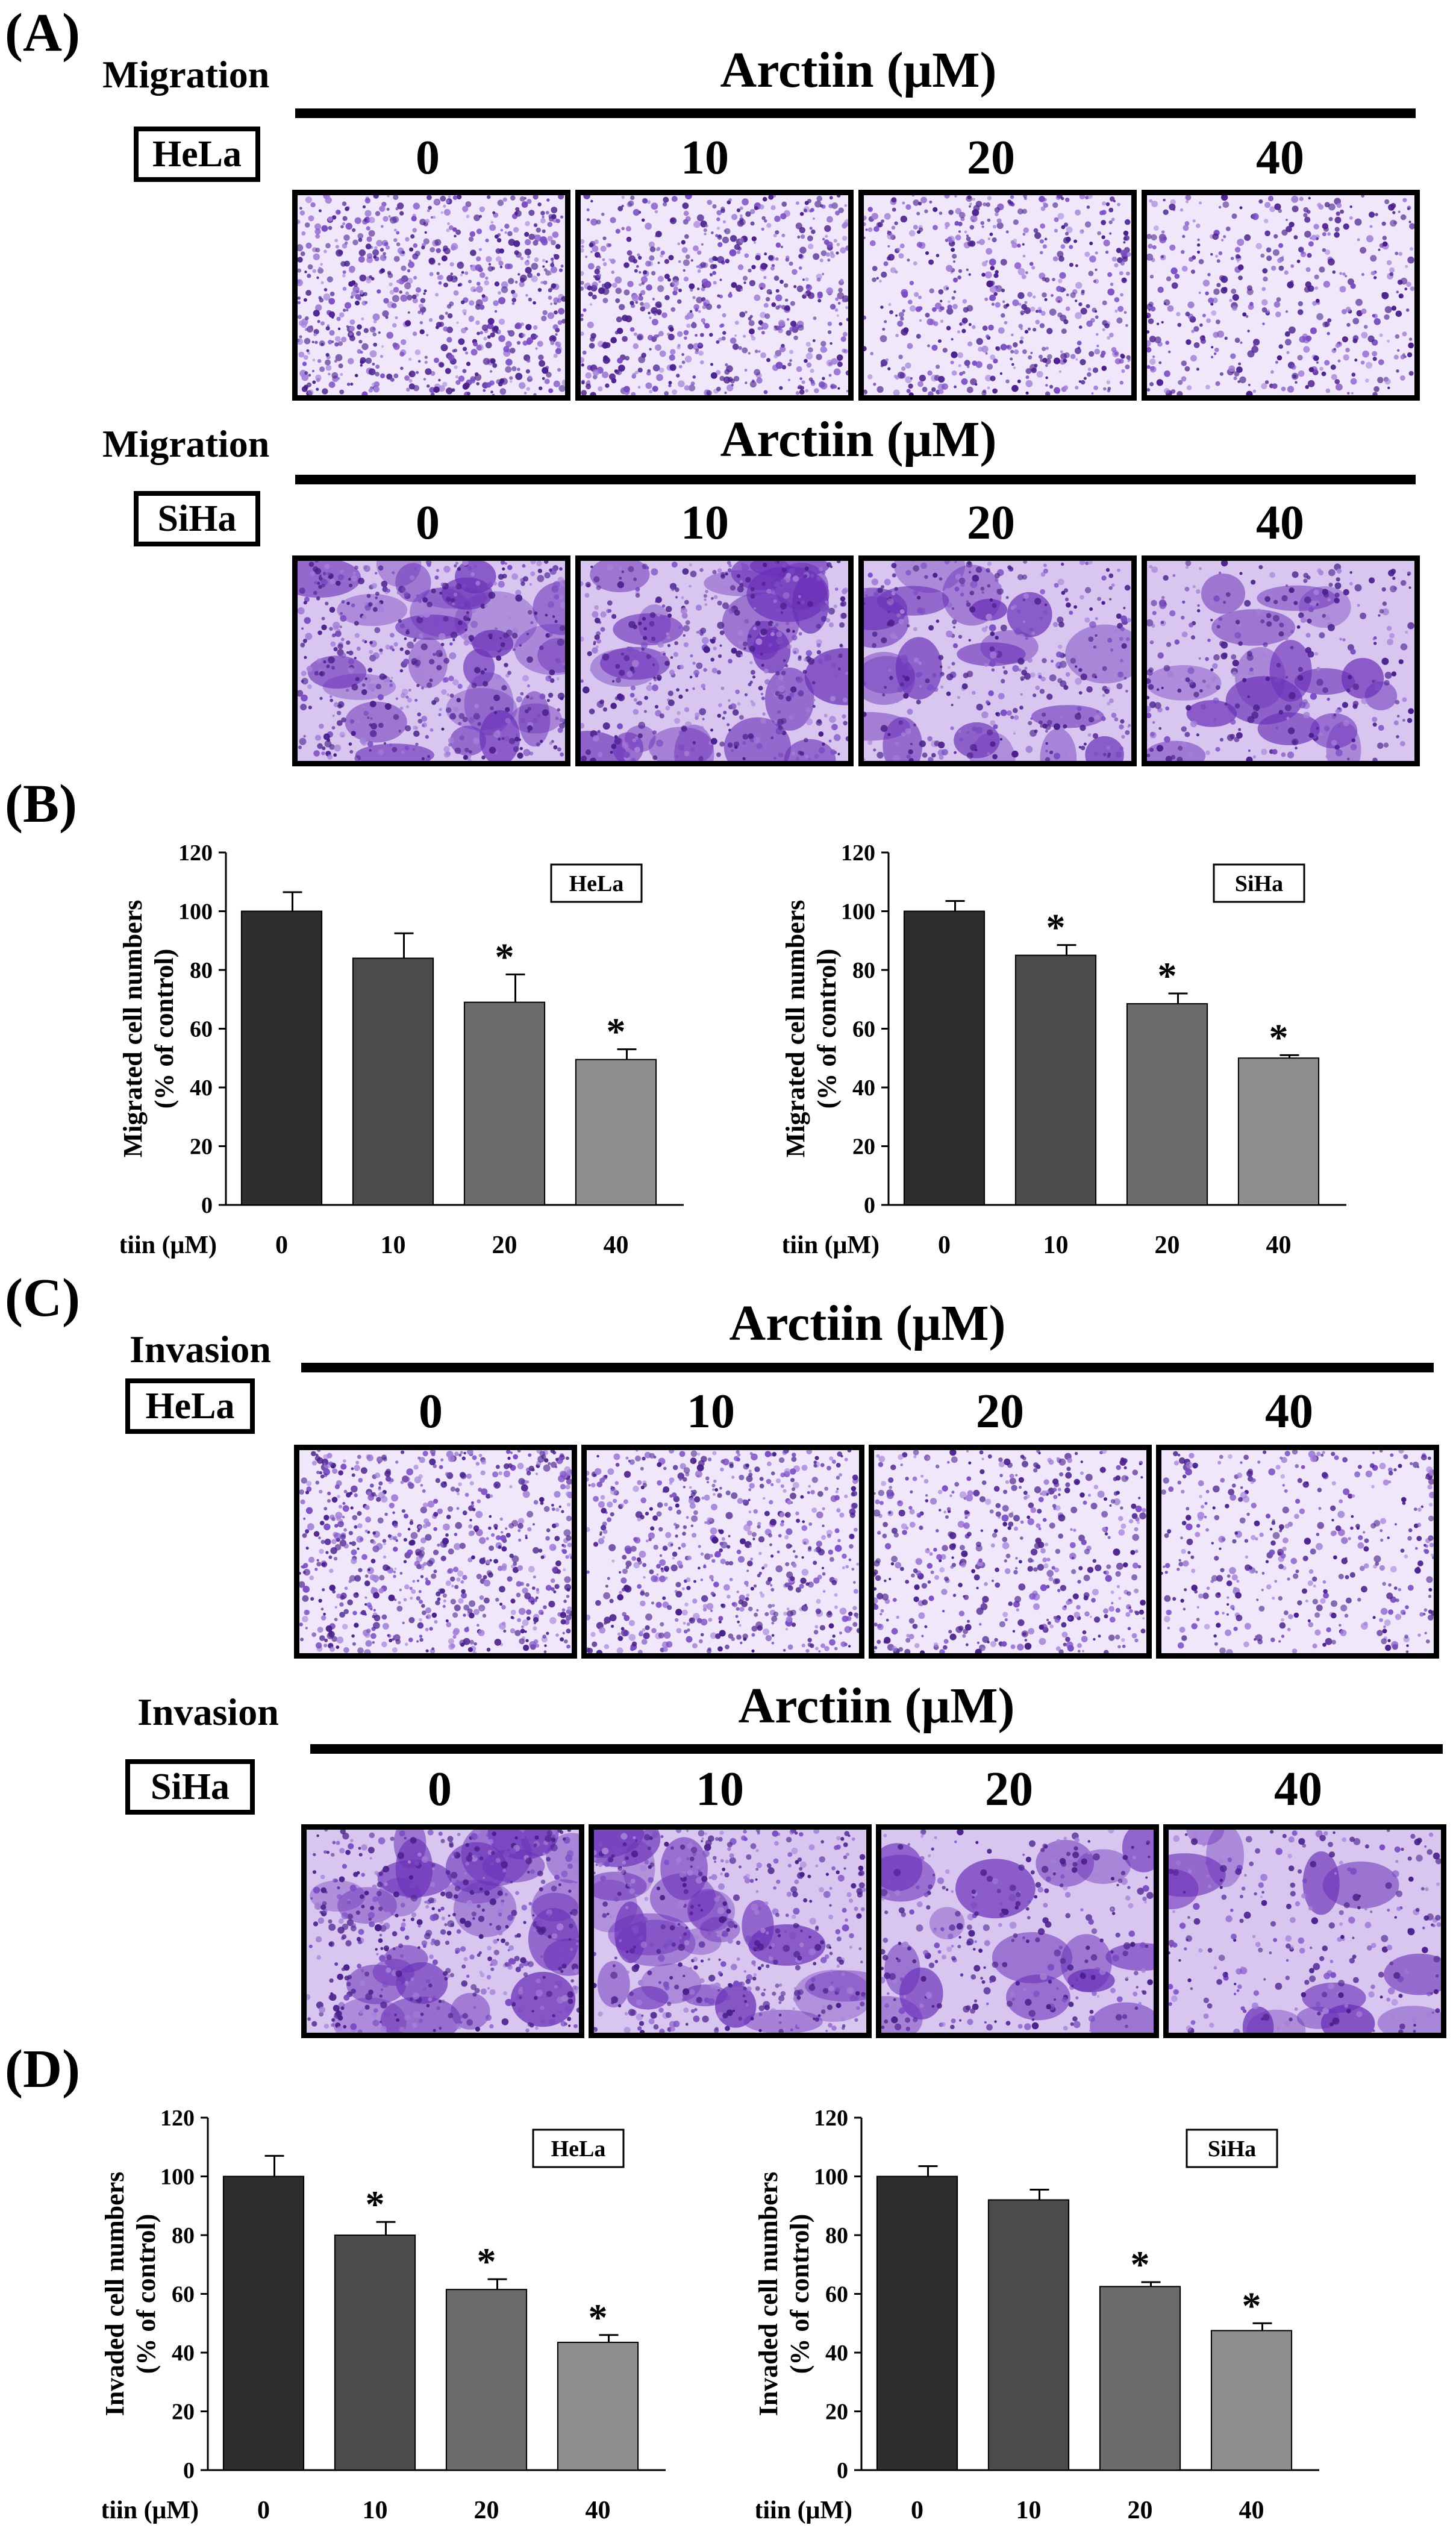 Image resolution: width=1456 pixels, height=2543 pixels. I want to click on assay-label: Migration, so click(186, 444).